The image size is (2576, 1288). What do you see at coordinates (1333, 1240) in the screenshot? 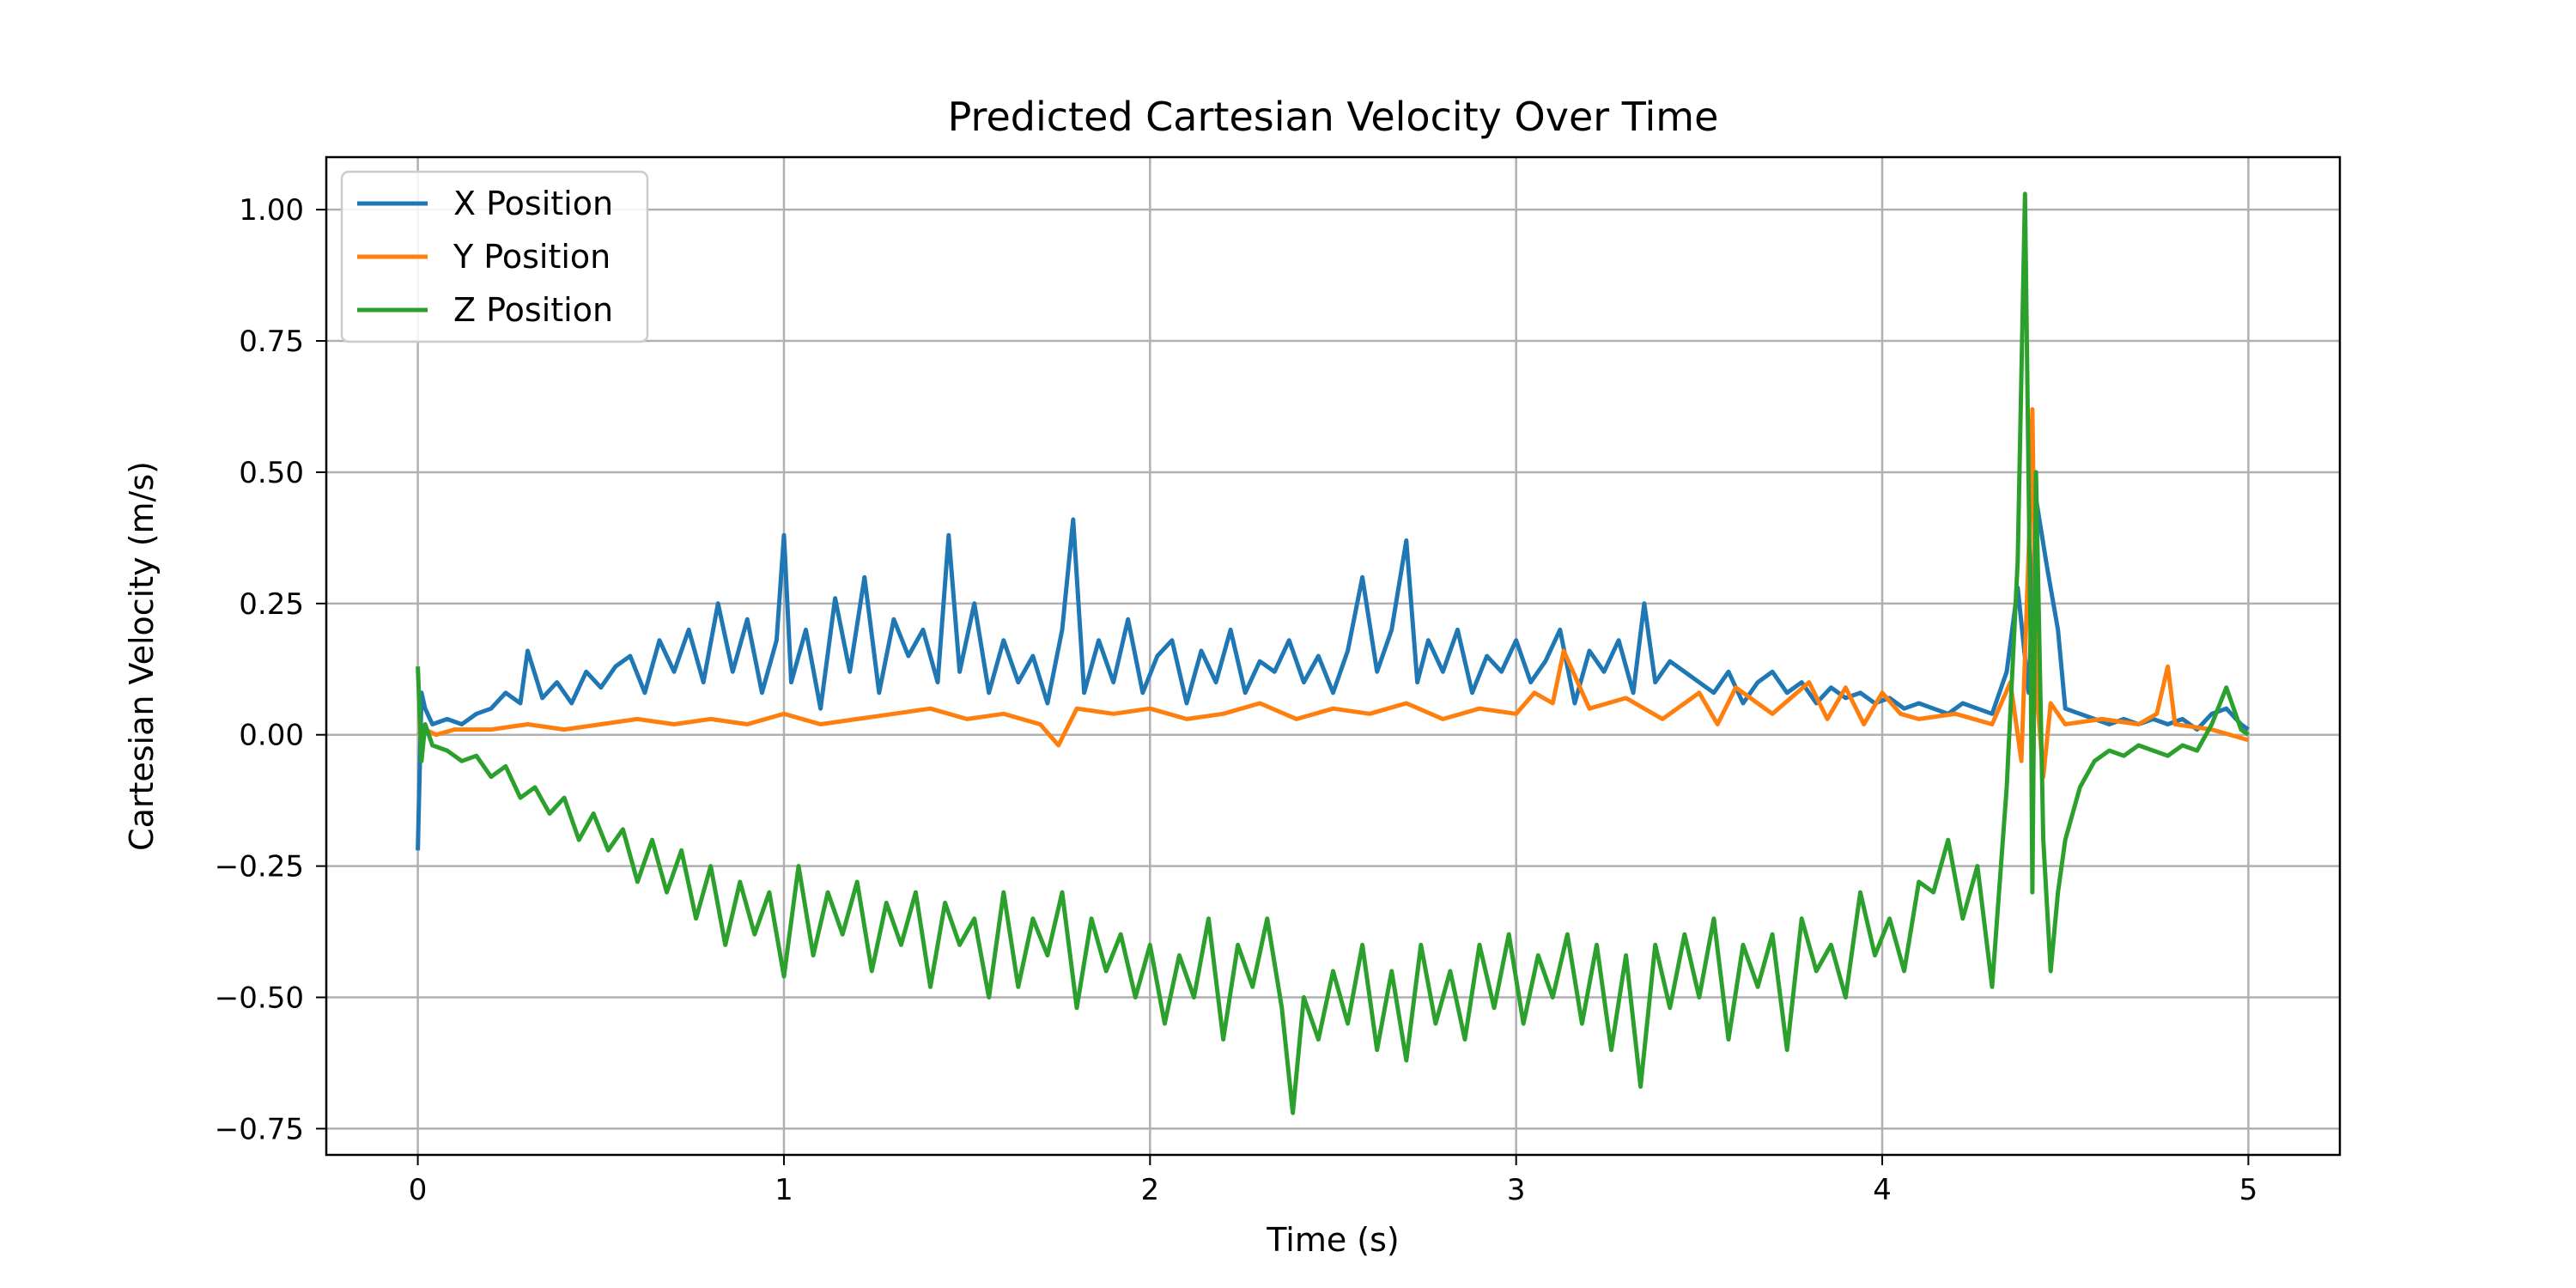
I see `x-axis-label: Time (s)` at bounding box center [1333, 1240].